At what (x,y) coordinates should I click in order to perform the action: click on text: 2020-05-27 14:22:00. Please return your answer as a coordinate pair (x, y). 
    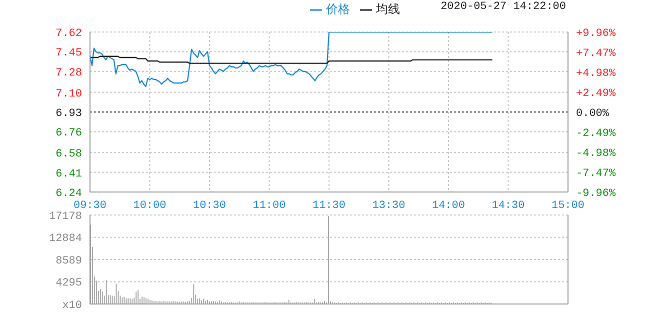
    Looking at the image, I should click on (503, 7).